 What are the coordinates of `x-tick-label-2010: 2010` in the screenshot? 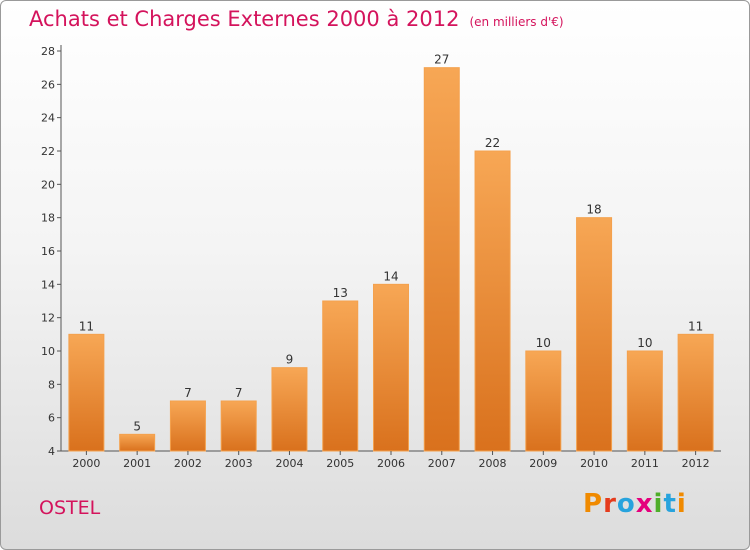 It's located at (594, 463).